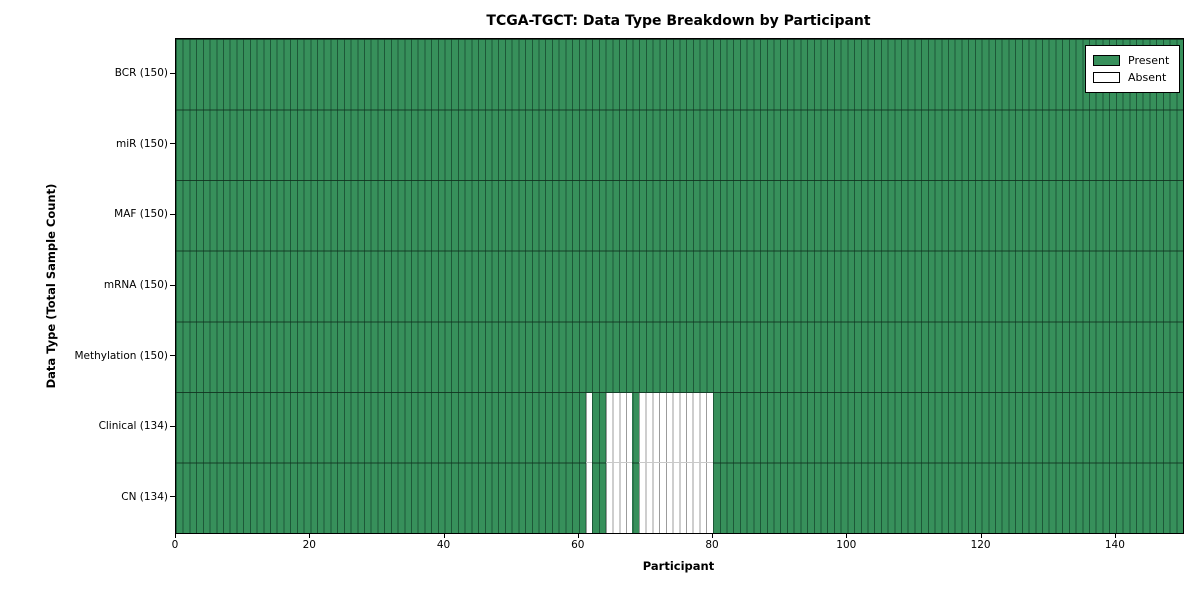  I want to click on xtick-label-120: 120, so click(980, 545).